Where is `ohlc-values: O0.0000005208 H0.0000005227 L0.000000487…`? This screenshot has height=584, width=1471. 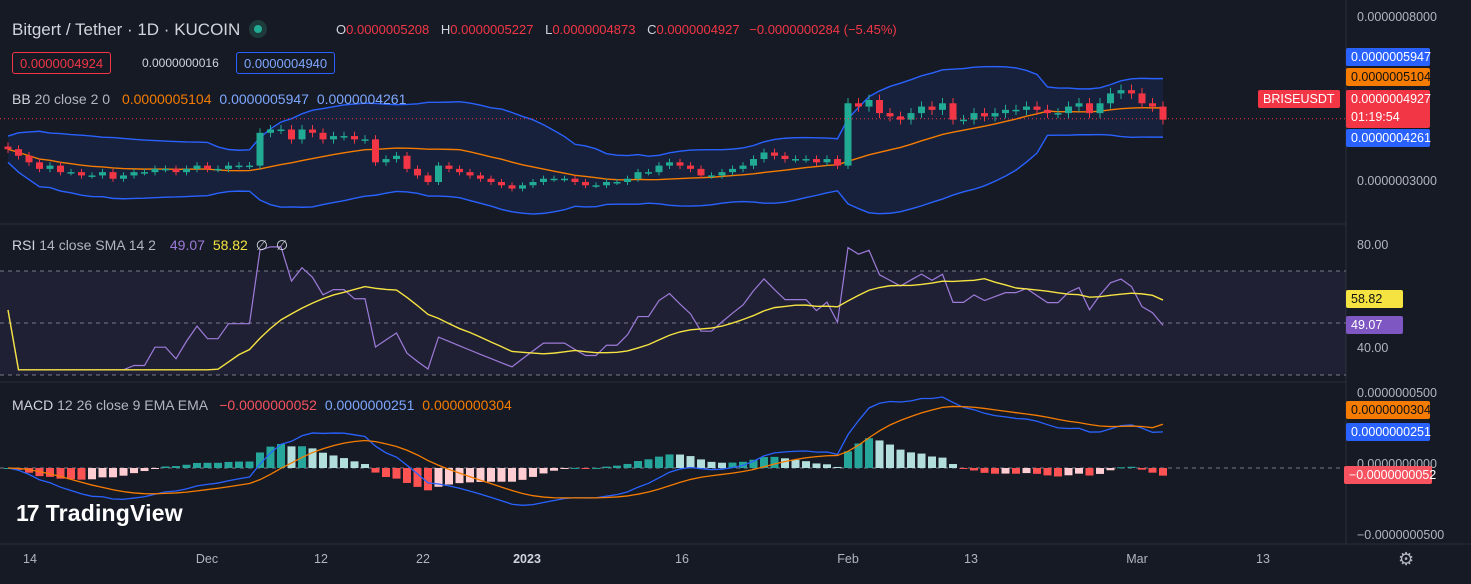 ohlc-values: O0.0000005208 H0.0000005227 L0.000000487… is located at coordinates (616, 29).